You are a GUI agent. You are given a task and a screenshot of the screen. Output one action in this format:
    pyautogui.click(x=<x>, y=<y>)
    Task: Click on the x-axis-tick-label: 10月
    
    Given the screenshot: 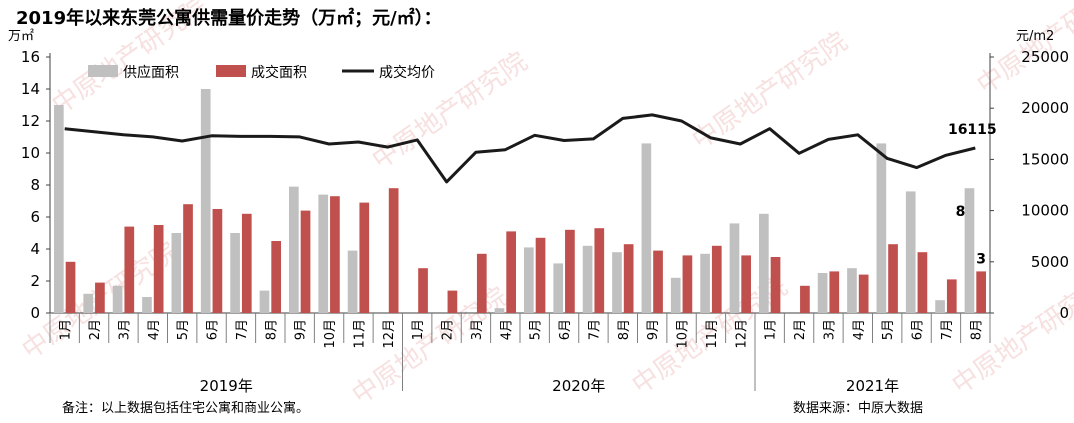 What is the action you would take?
    pyautogui.click(x=330, y=334)
    